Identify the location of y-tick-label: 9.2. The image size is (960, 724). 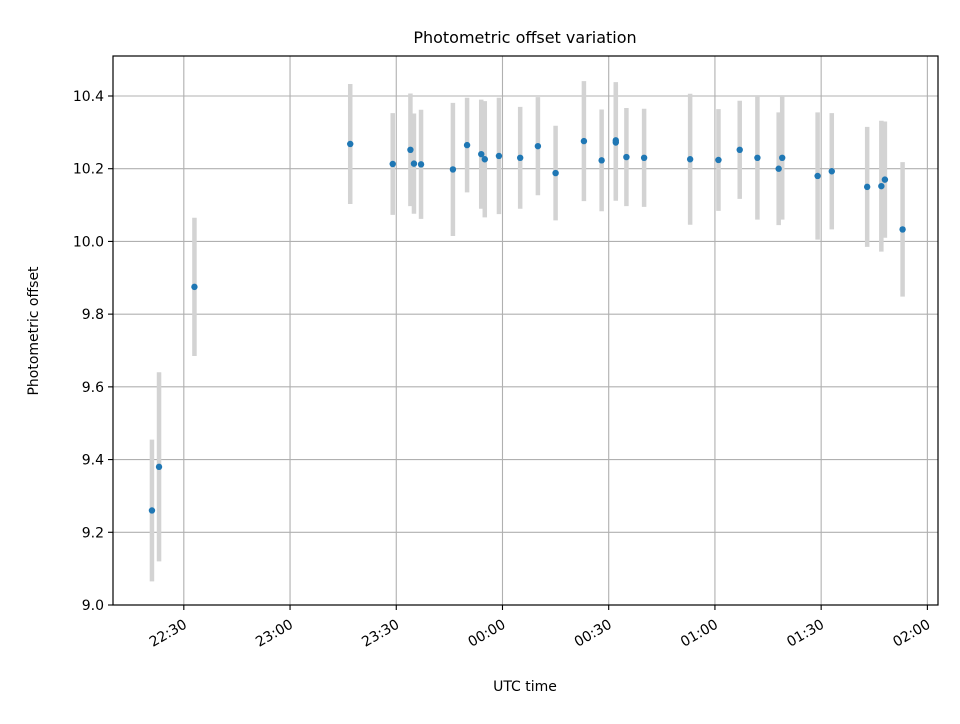
(93, 533).